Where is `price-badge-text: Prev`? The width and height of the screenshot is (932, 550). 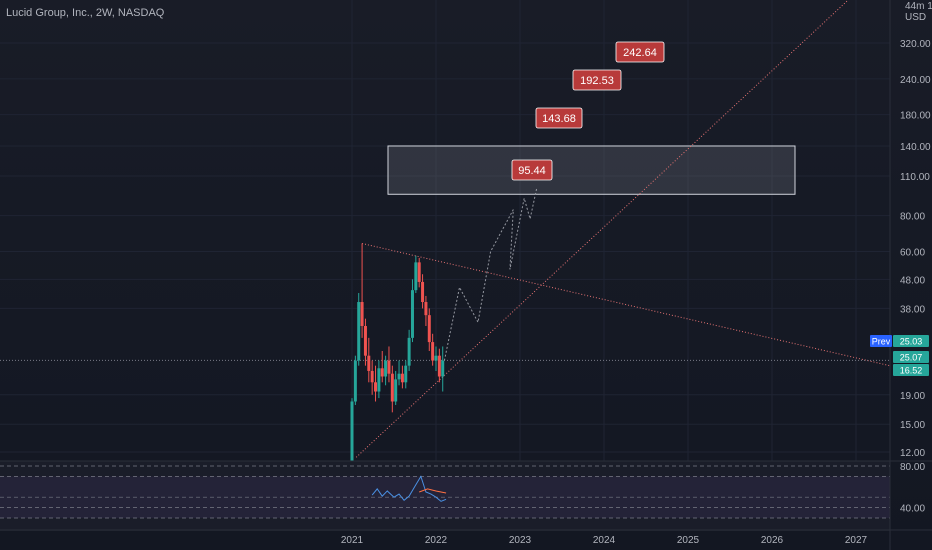
price-badge-text: Prev is located at coordinates (881, 342).